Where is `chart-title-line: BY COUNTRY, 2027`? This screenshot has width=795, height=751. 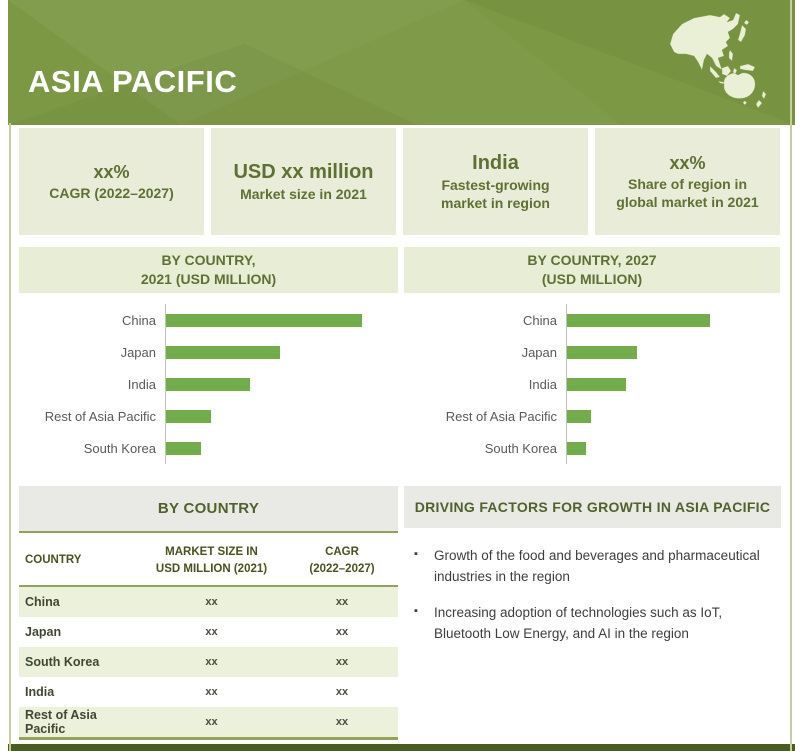
chart-title-line: BY COUNTRY, 2027 is located at coordinates (592, 260).